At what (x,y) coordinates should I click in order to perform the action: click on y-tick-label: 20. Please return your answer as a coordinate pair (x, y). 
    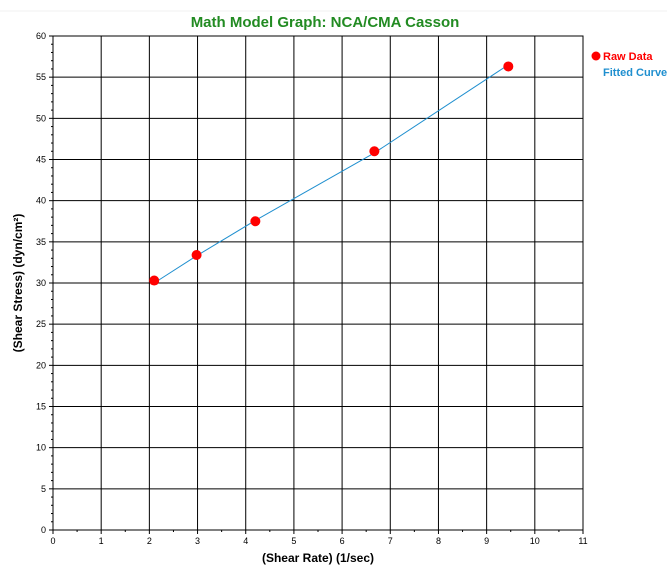
    Looking at the image, I should click on (41, 365).